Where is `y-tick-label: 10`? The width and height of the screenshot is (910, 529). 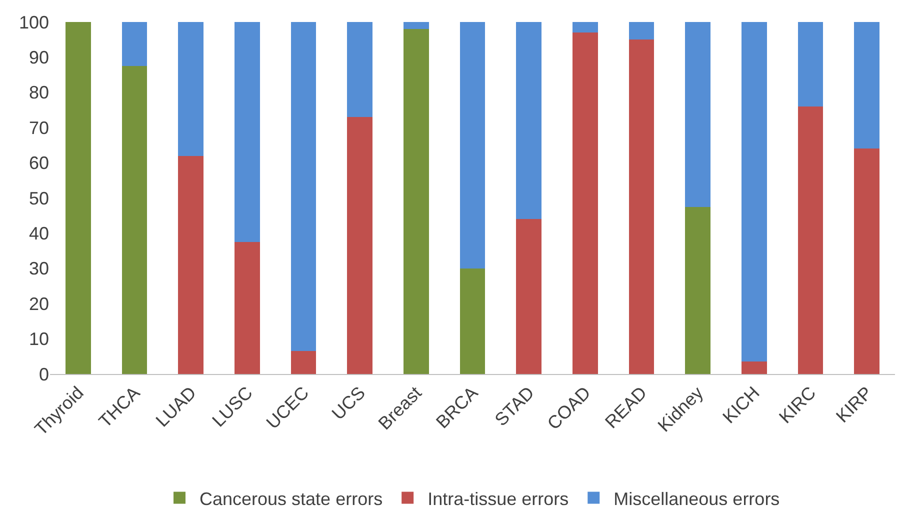 y-tick-label: 10 is located at coordinates (38, 339).